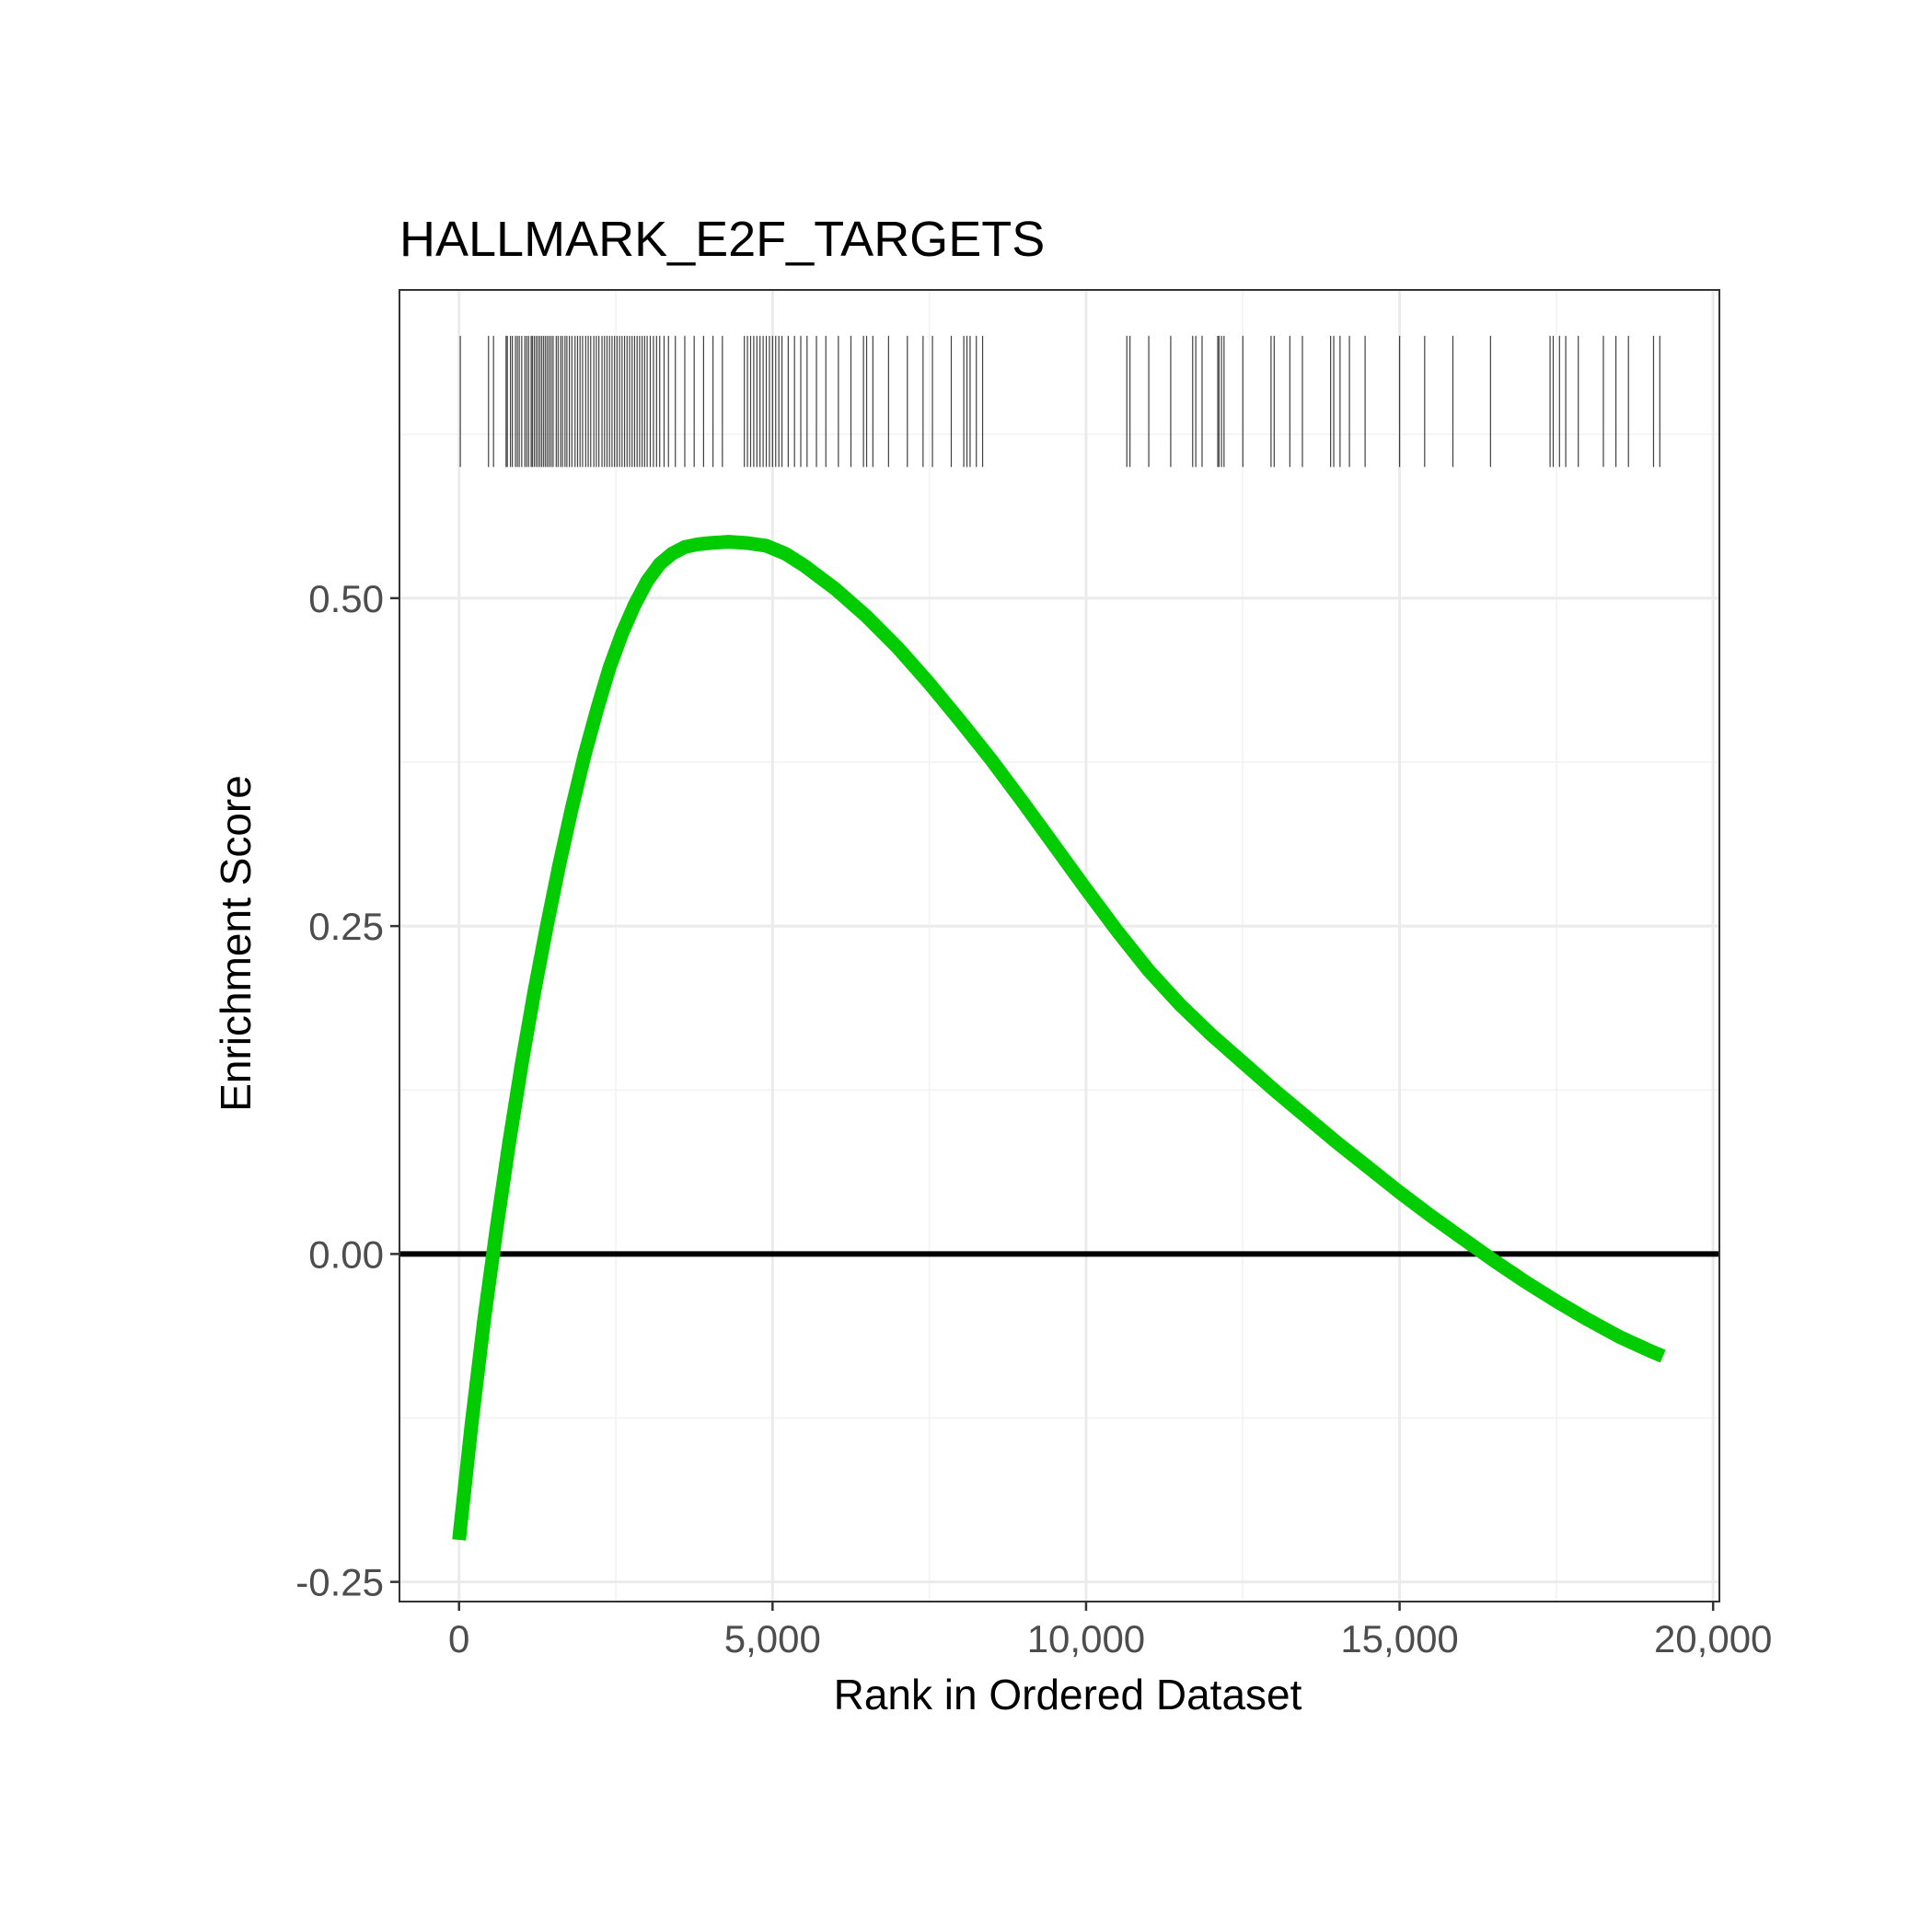 This screenshot has height=1932, width=1932. What do you see at coordinates (459, 1639) in the screenshot?
I see `x-tick-label: 0` at bounding box center [459, 1639].